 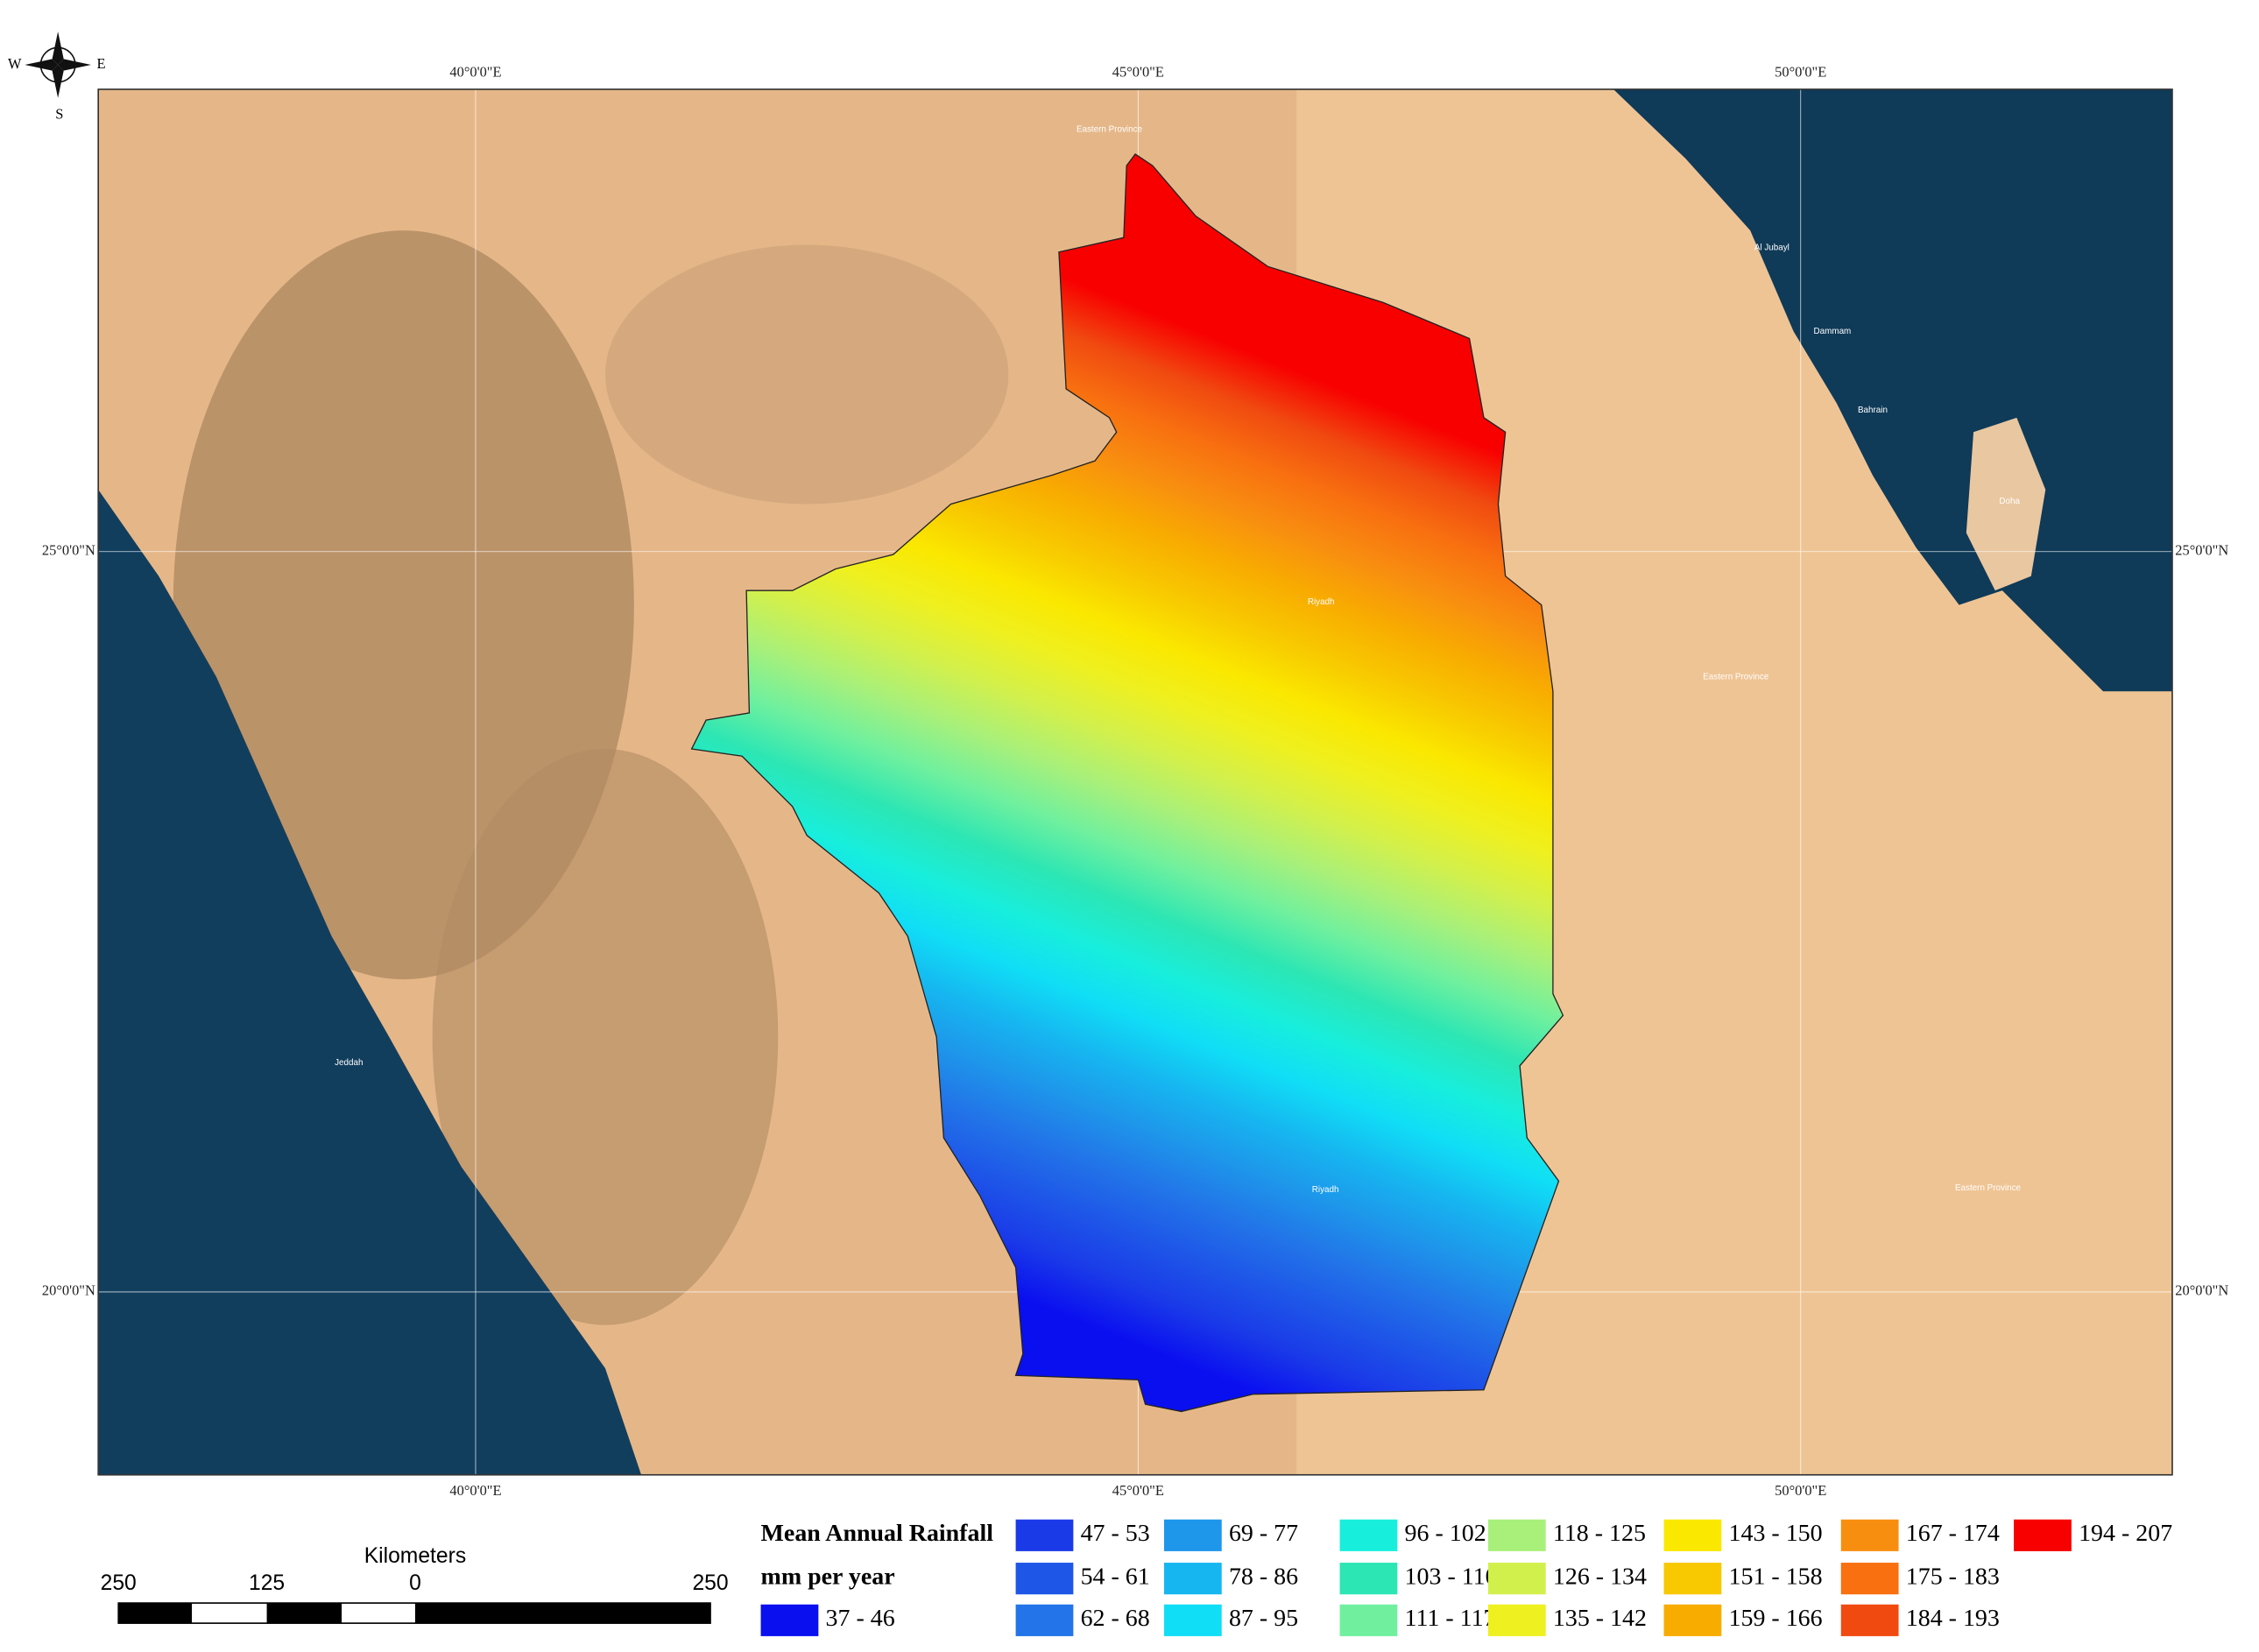 I want to click on legend-label: 159 - 166, so click(x=1776, y=1618).